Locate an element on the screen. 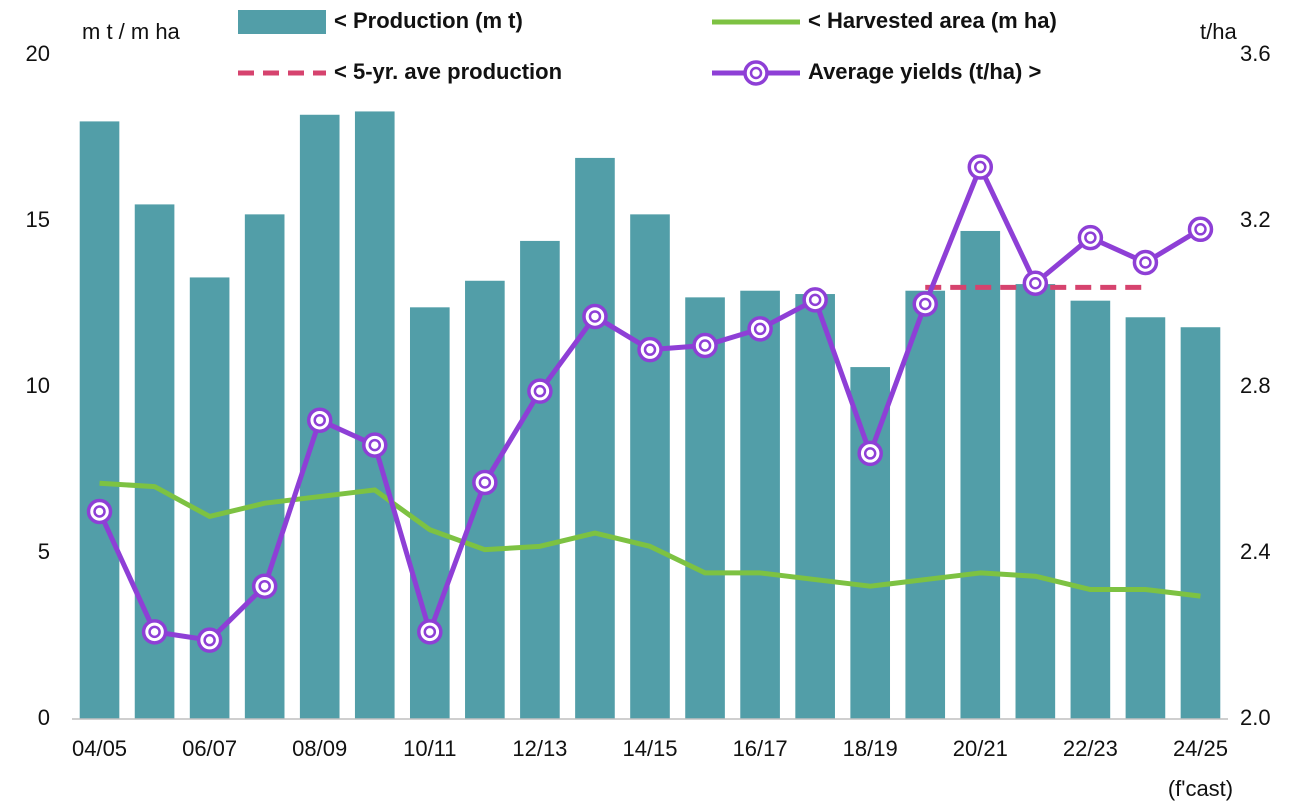 The width and height of the screenshot is (1313, 808). x-tick-label: 20/21 is located at coordinates (980, 748).